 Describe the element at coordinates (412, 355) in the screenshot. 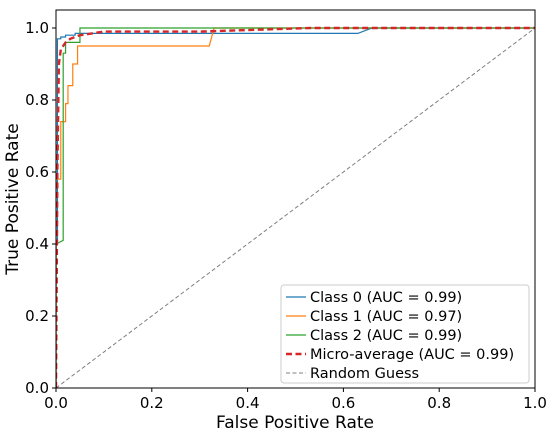

I see `legend-label: Micro-average (AUC = 0.99)` at that location.